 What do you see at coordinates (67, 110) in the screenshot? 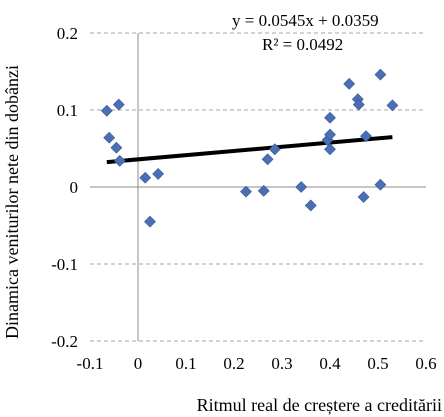
I see `y-tick-label: 0.1` at bounding box center [67, 110].